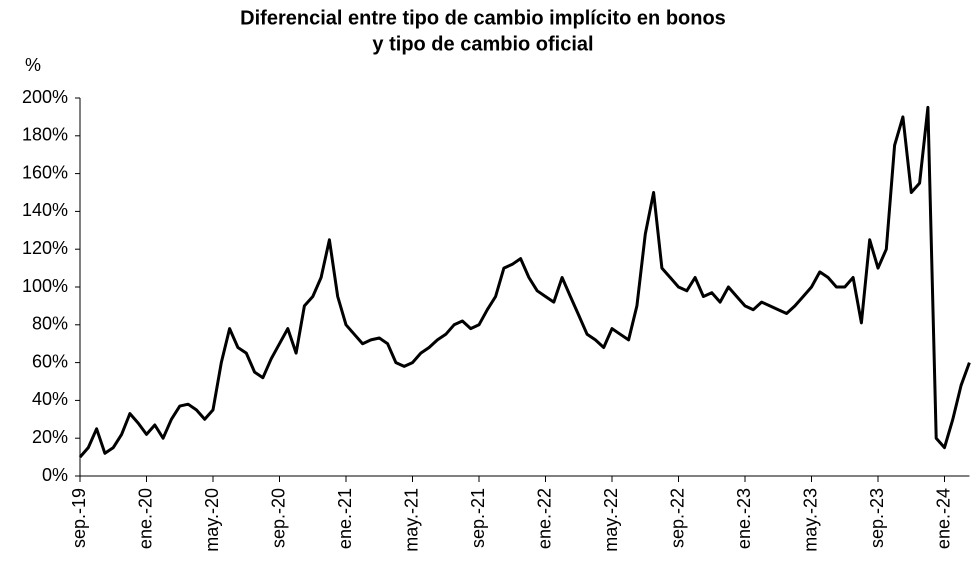 This screenshot has height=576, width=976. I want to click on x-tick-label: sep.-19, so click(79, 518).